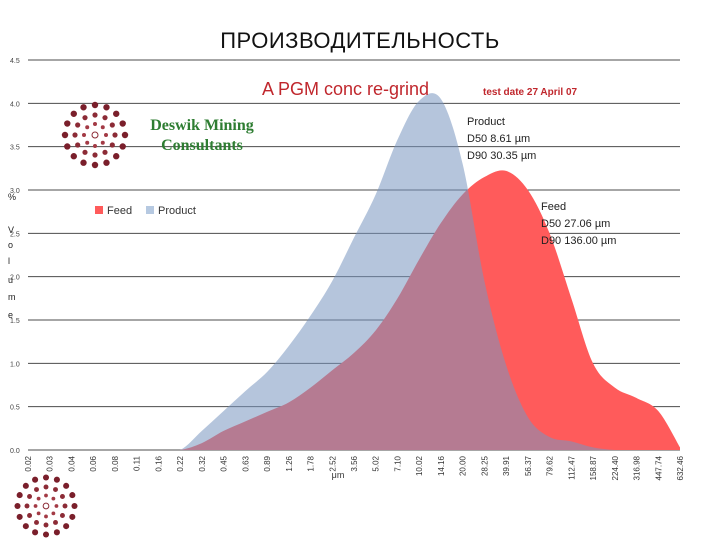  Describe the element at coordinates (419, 465) in the screenshot. I see `x-tick-label: 10.02` at that location.